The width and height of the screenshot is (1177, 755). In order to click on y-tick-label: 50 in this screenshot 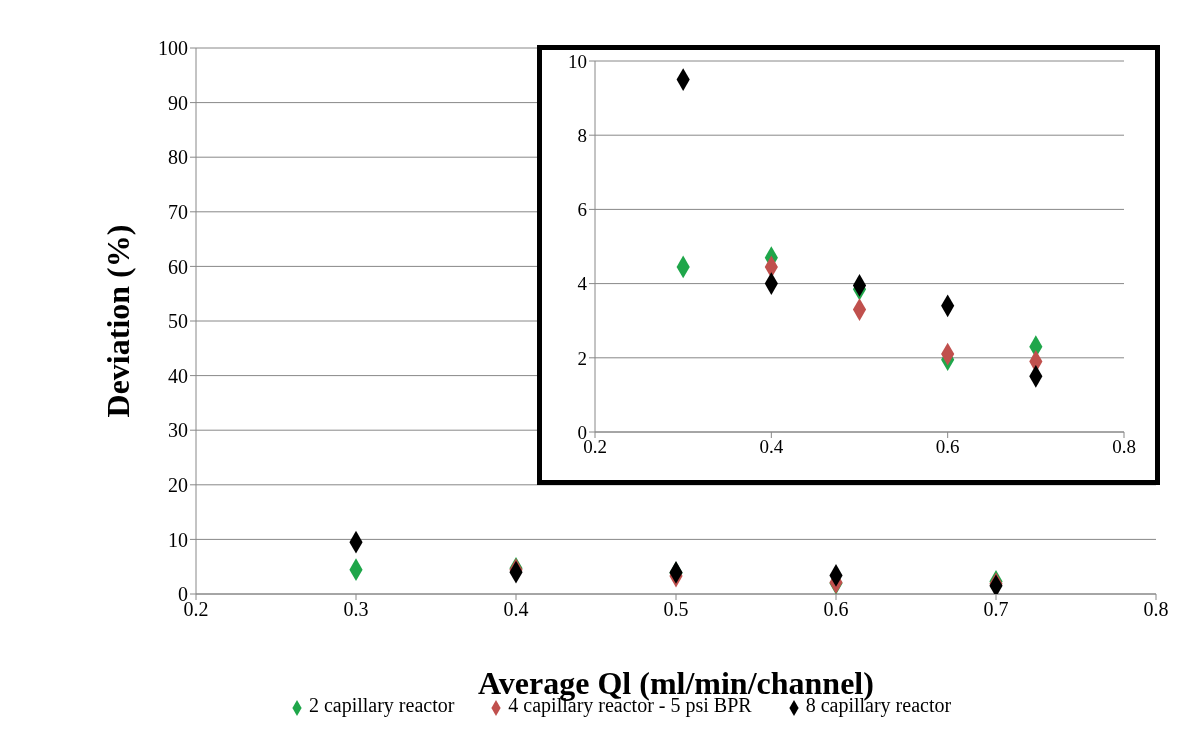, I will do `click(178, 321)`.